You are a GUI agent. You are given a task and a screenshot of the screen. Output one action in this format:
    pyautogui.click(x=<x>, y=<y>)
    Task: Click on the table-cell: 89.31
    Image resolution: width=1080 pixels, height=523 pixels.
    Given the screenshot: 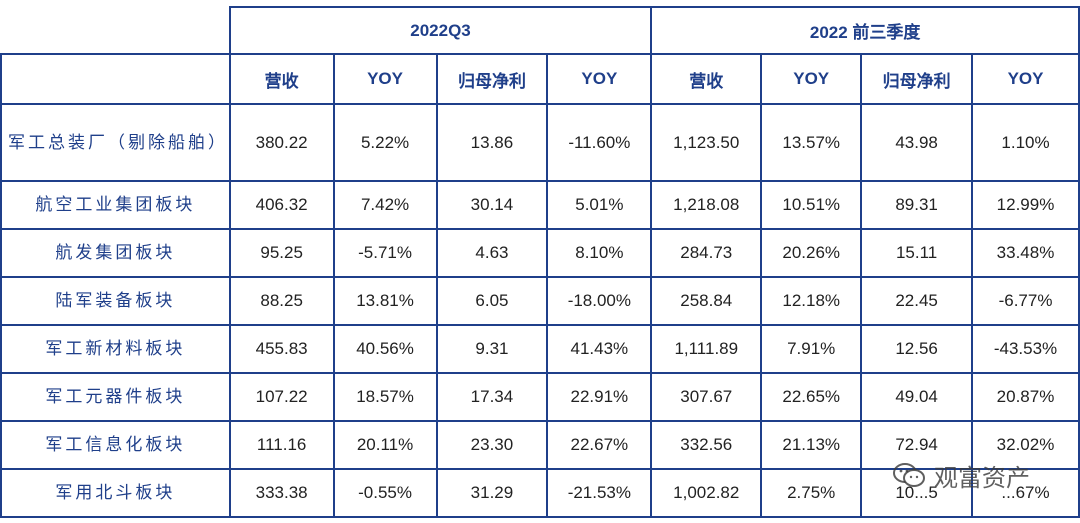 What is the action you would take?
    pyautogui.click(x=917, y=205)
    